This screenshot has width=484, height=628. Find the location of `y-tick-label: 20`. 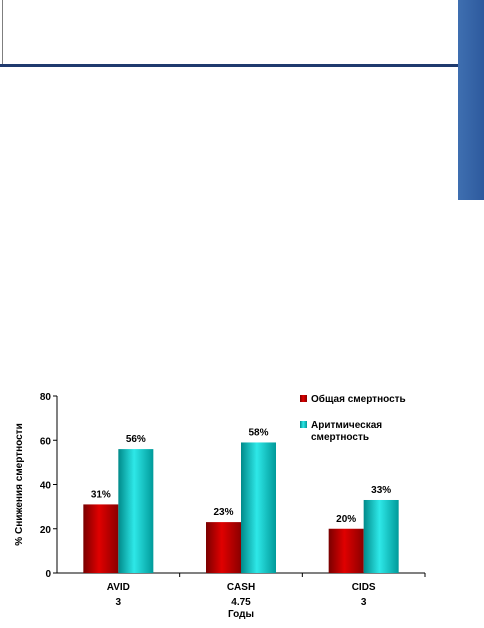

y-tick-label: 20 is located at coordinates (46, 530).